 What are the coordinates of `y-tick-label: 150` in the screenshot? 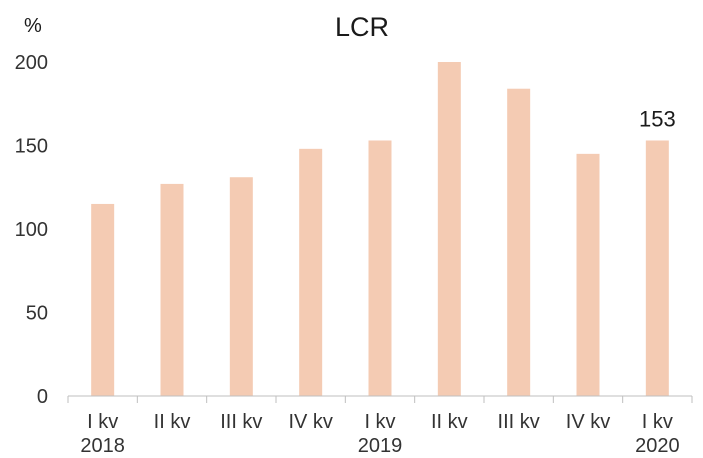 It's located at (31, 147).